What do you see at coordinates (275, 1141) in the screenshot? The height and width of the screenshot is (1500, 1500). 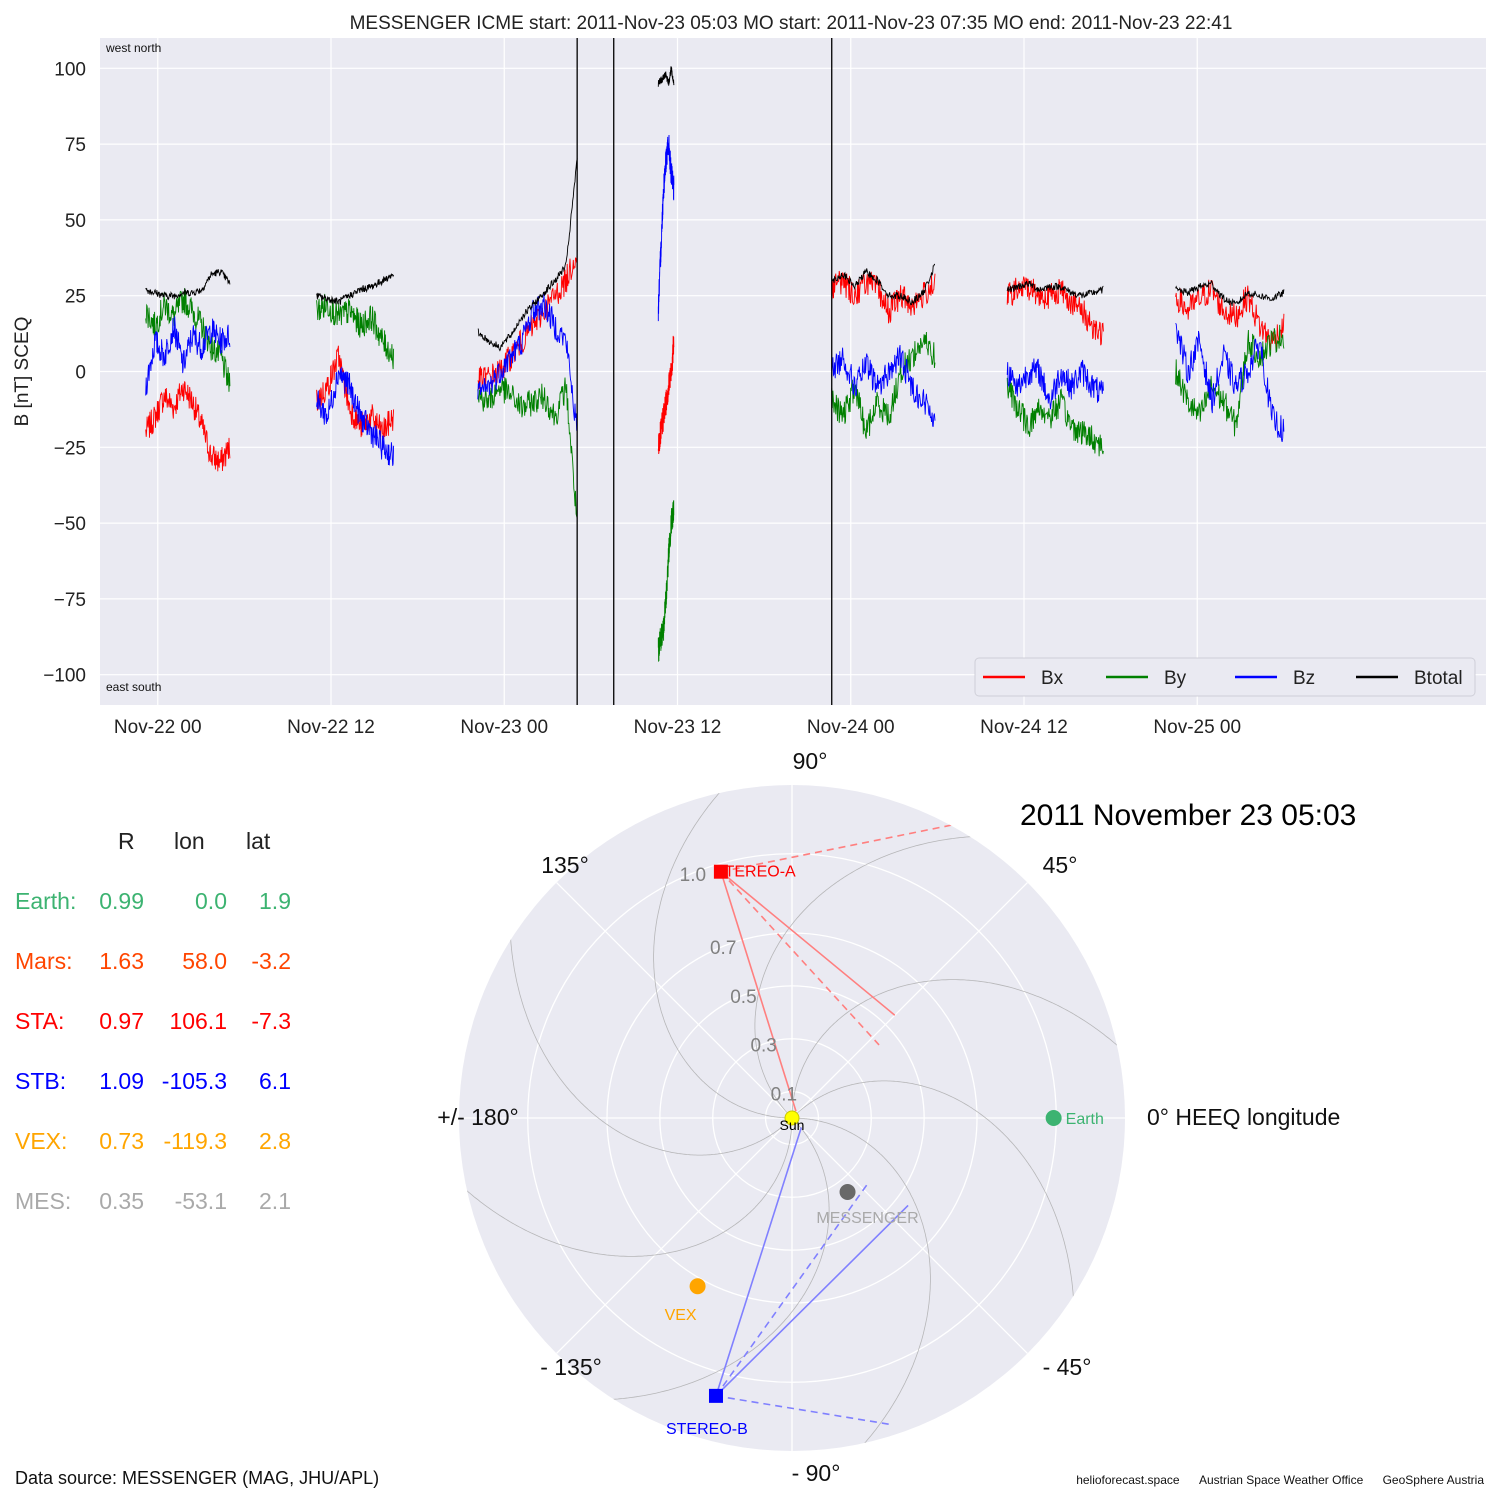 I see `latitude-value: 2.8` at bounding box center [275, 1141].